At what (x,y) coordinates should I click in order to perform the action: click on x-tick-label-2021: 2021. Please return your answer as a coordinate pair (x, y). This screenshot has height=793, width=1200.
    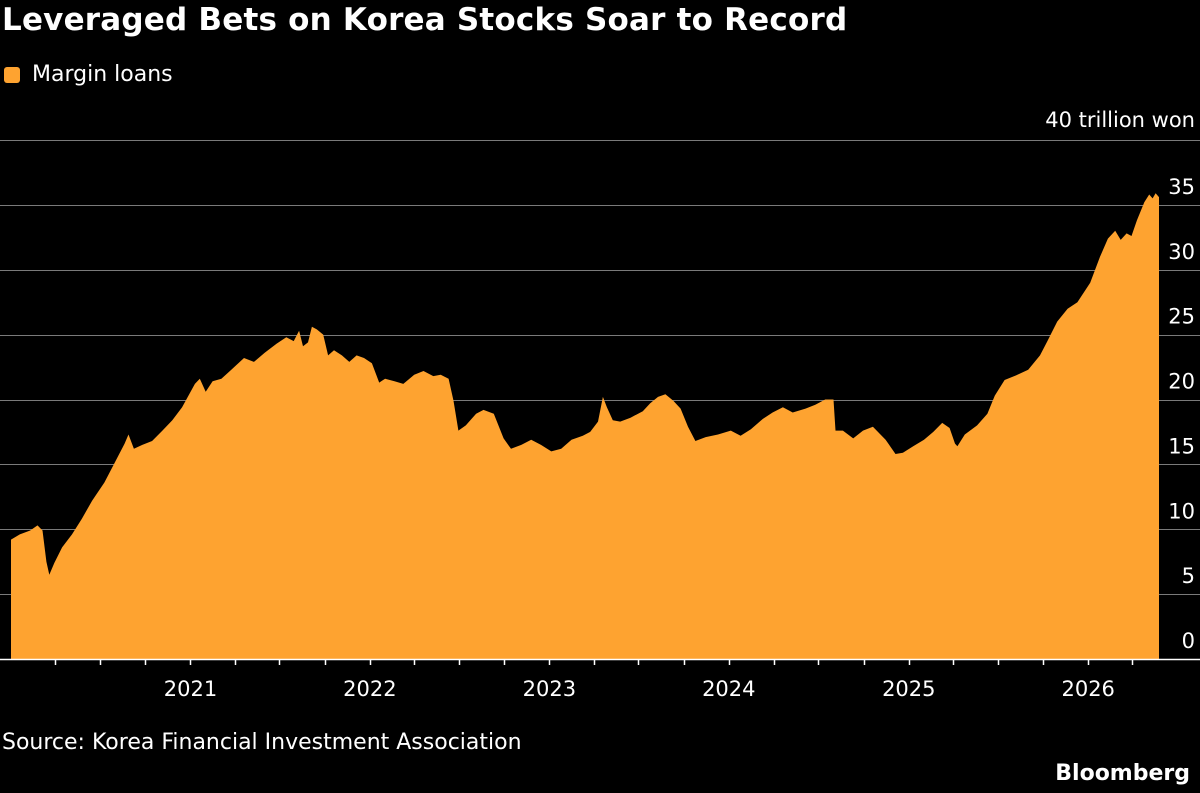
    Looking at the image, I should click on (190, 689).